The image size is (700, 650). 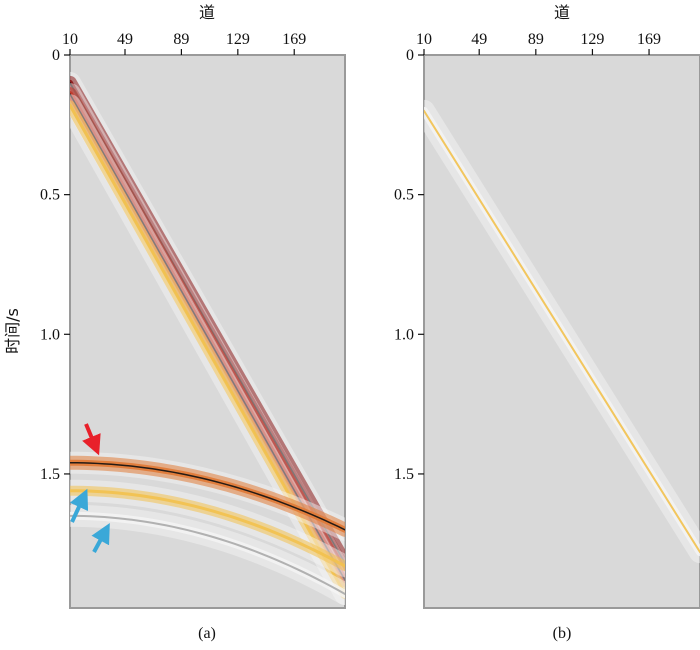 What do you see at coordinates (207, 12) in the screenshot?
I see `x-axis-title-a: 道` at bounding box center [207, 12].